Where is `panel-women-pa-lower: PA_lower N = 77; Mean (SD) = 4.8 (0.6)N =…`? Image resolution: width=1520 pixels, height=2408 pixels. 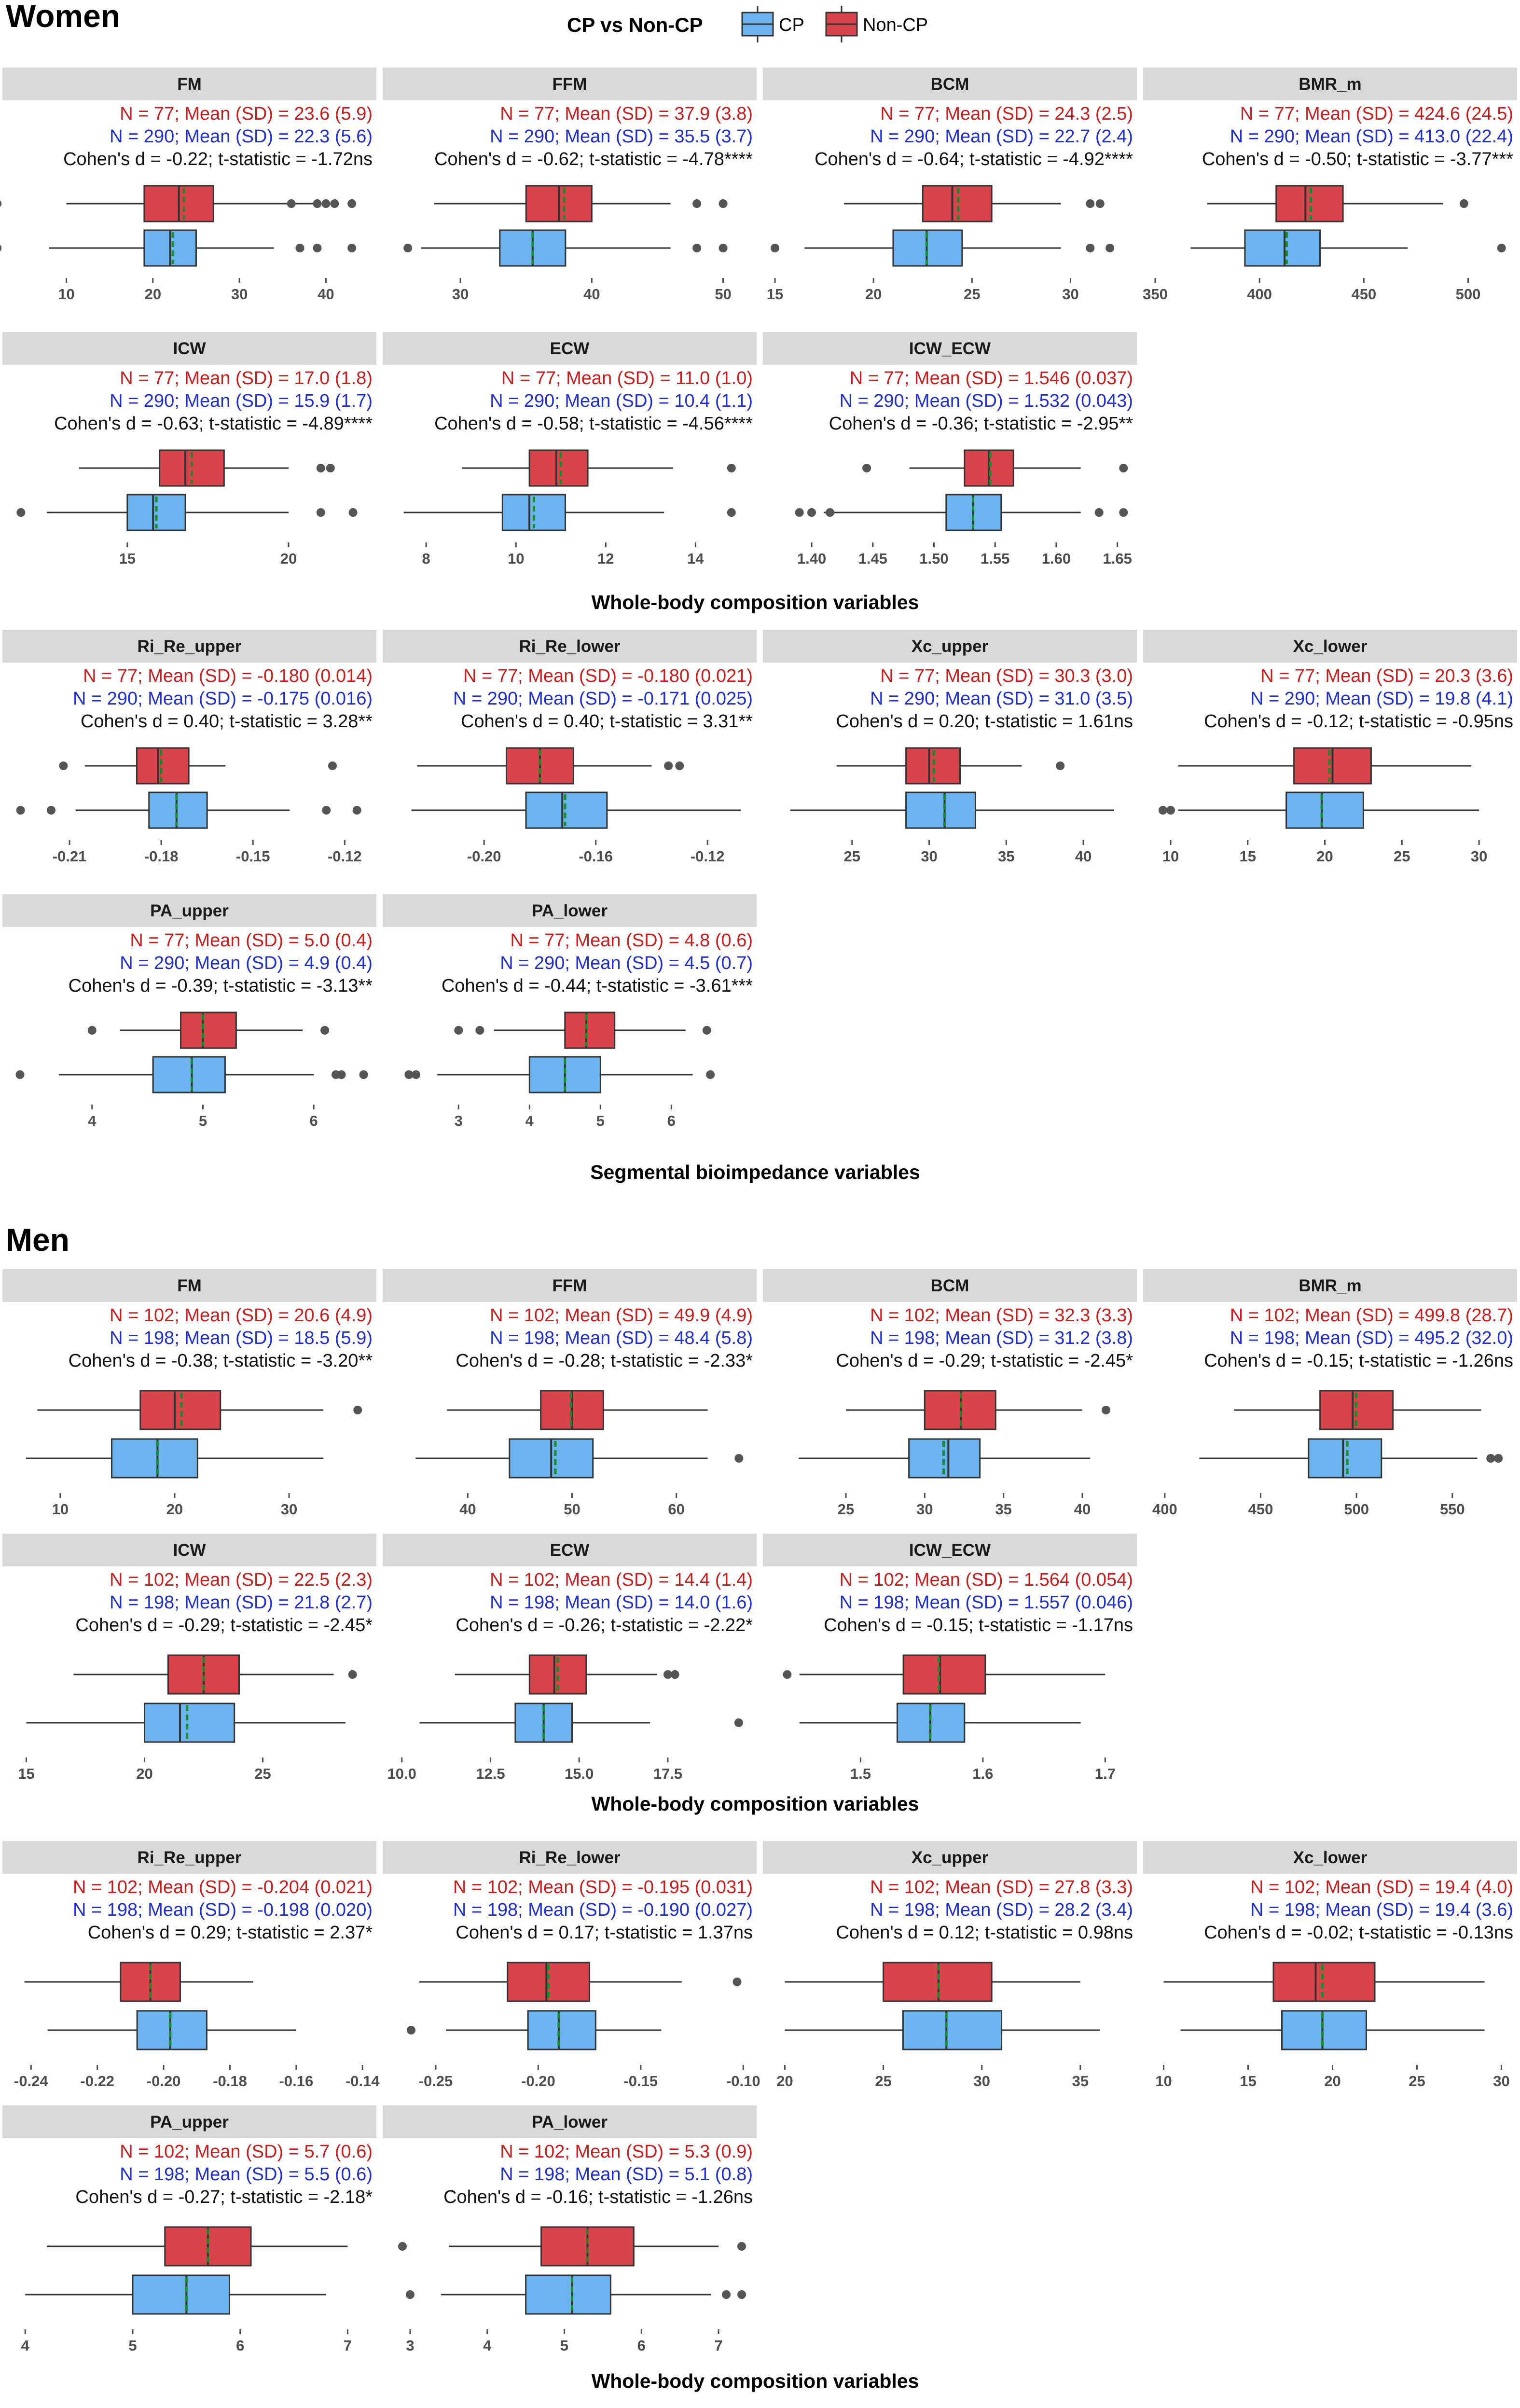 panel-women-pa-lower: PA_lower N = 77; Mean (SD) = 4.8 (0.6)N =… is located at coordinates (570, 1011).